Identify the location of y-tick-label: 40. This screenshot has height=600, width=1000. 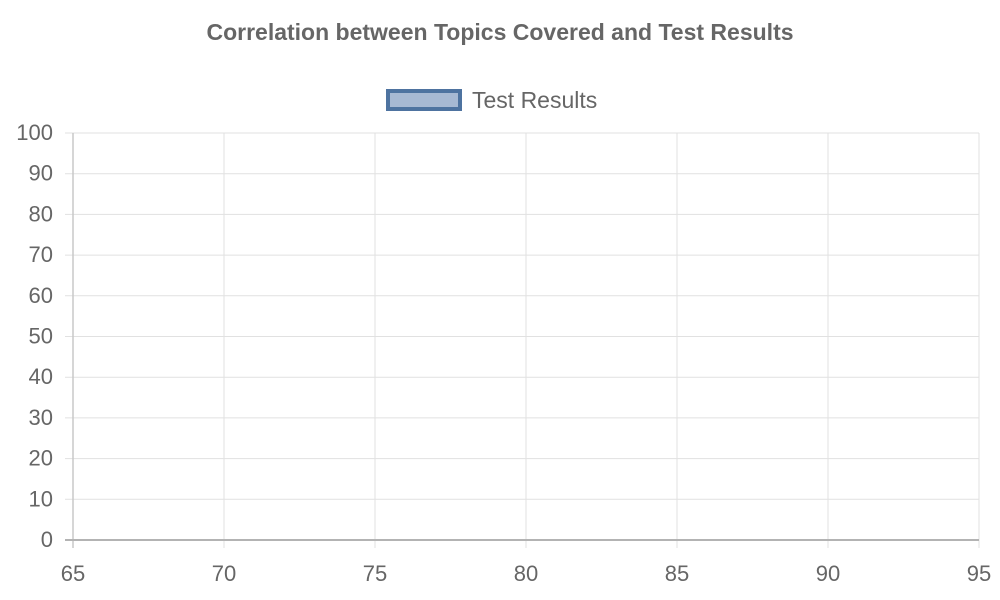
(41, 376).